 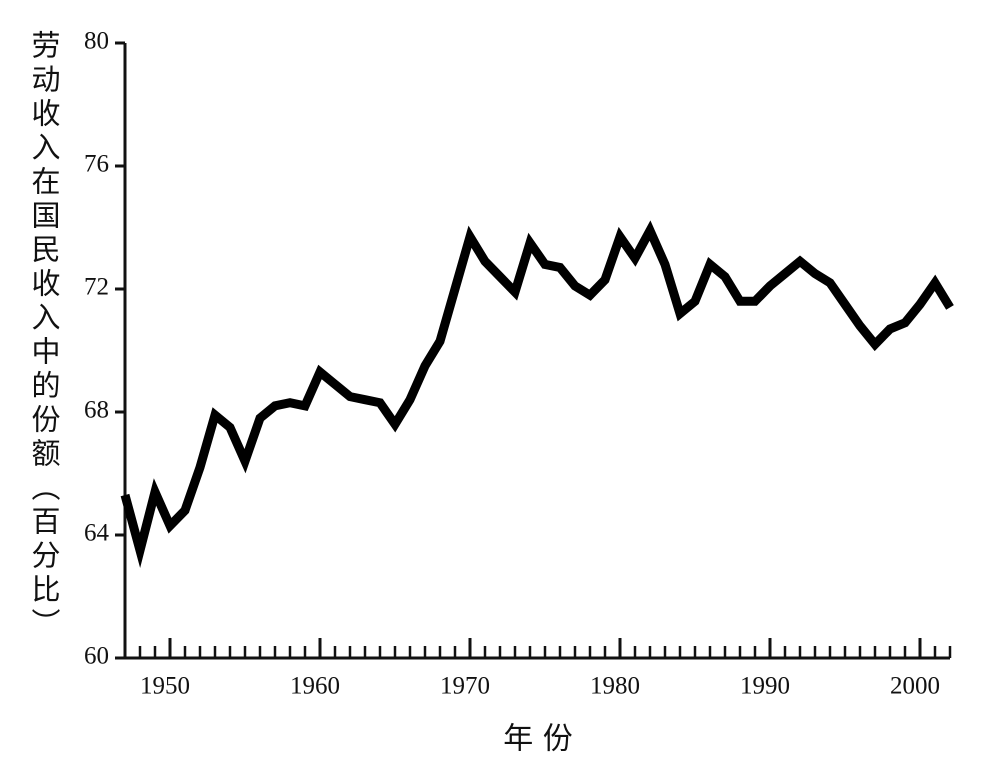 What do you see at coordinates (96, 410) in the screenshot?
I see `y-tick-label: 68` at bounding box center [96, 410].